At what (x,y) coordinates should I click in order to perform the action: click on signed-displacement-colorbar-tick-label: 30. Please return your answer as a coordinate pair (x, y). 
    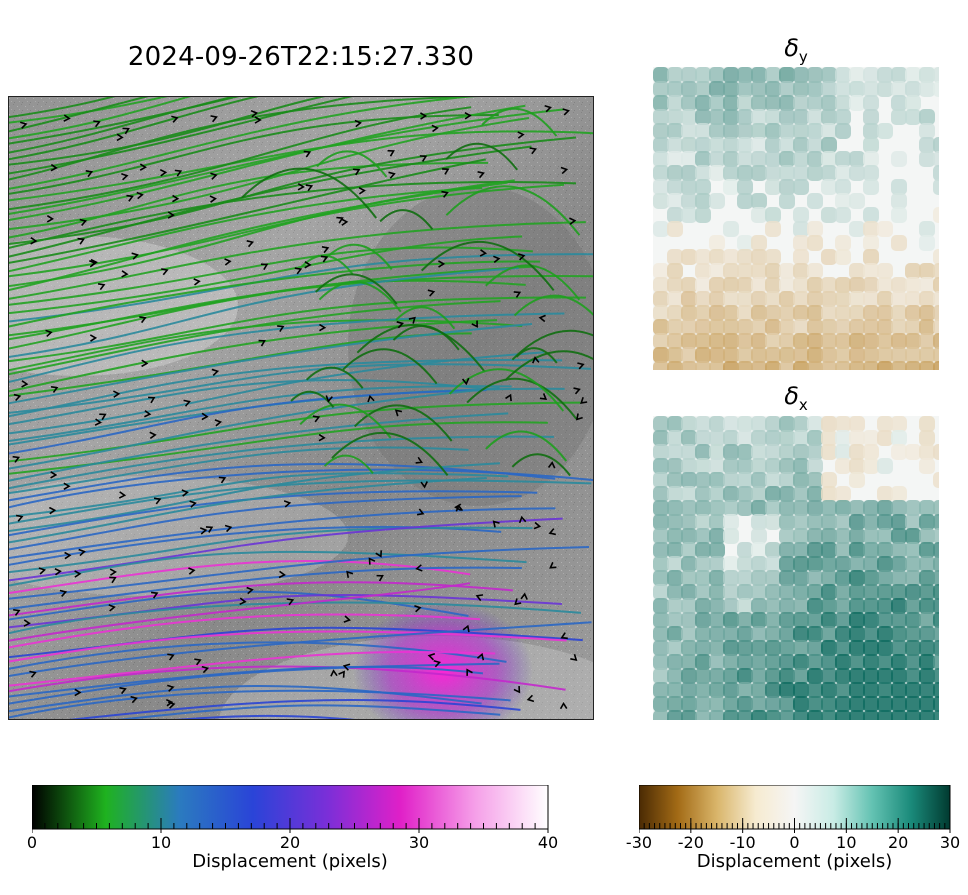
    Looking at the image, I should click on (950, 842).